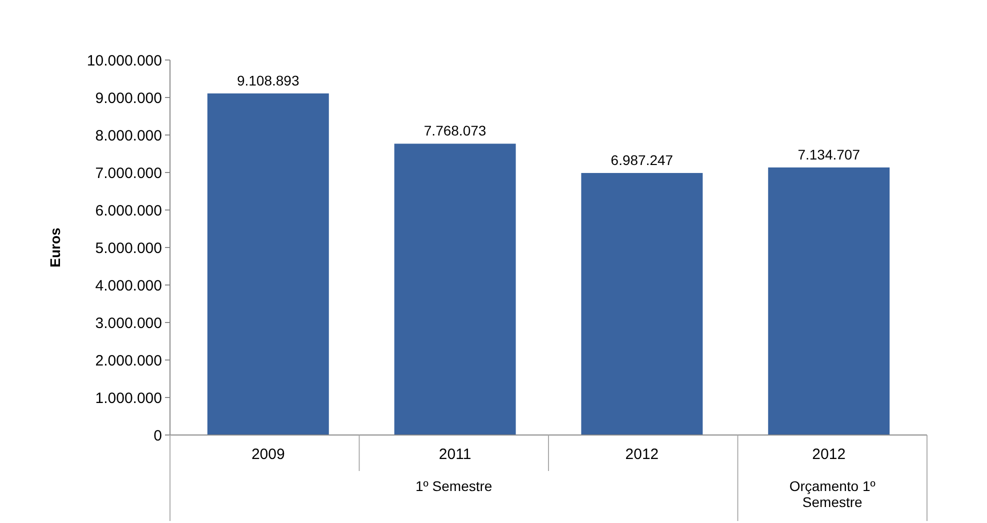 The image size is (987, 523). Describe the element at coordinates (829, 154) in the screenshot. I see `data-label: 7.134.707` at that location.